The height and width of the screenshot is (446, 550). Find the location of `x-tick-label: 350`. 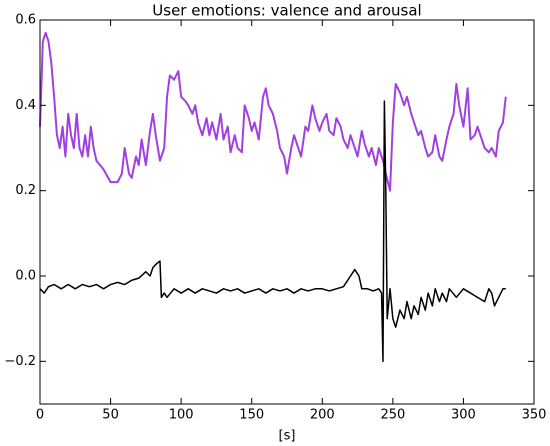

x-tick-label: 350 is located at coordinates (534, 415).